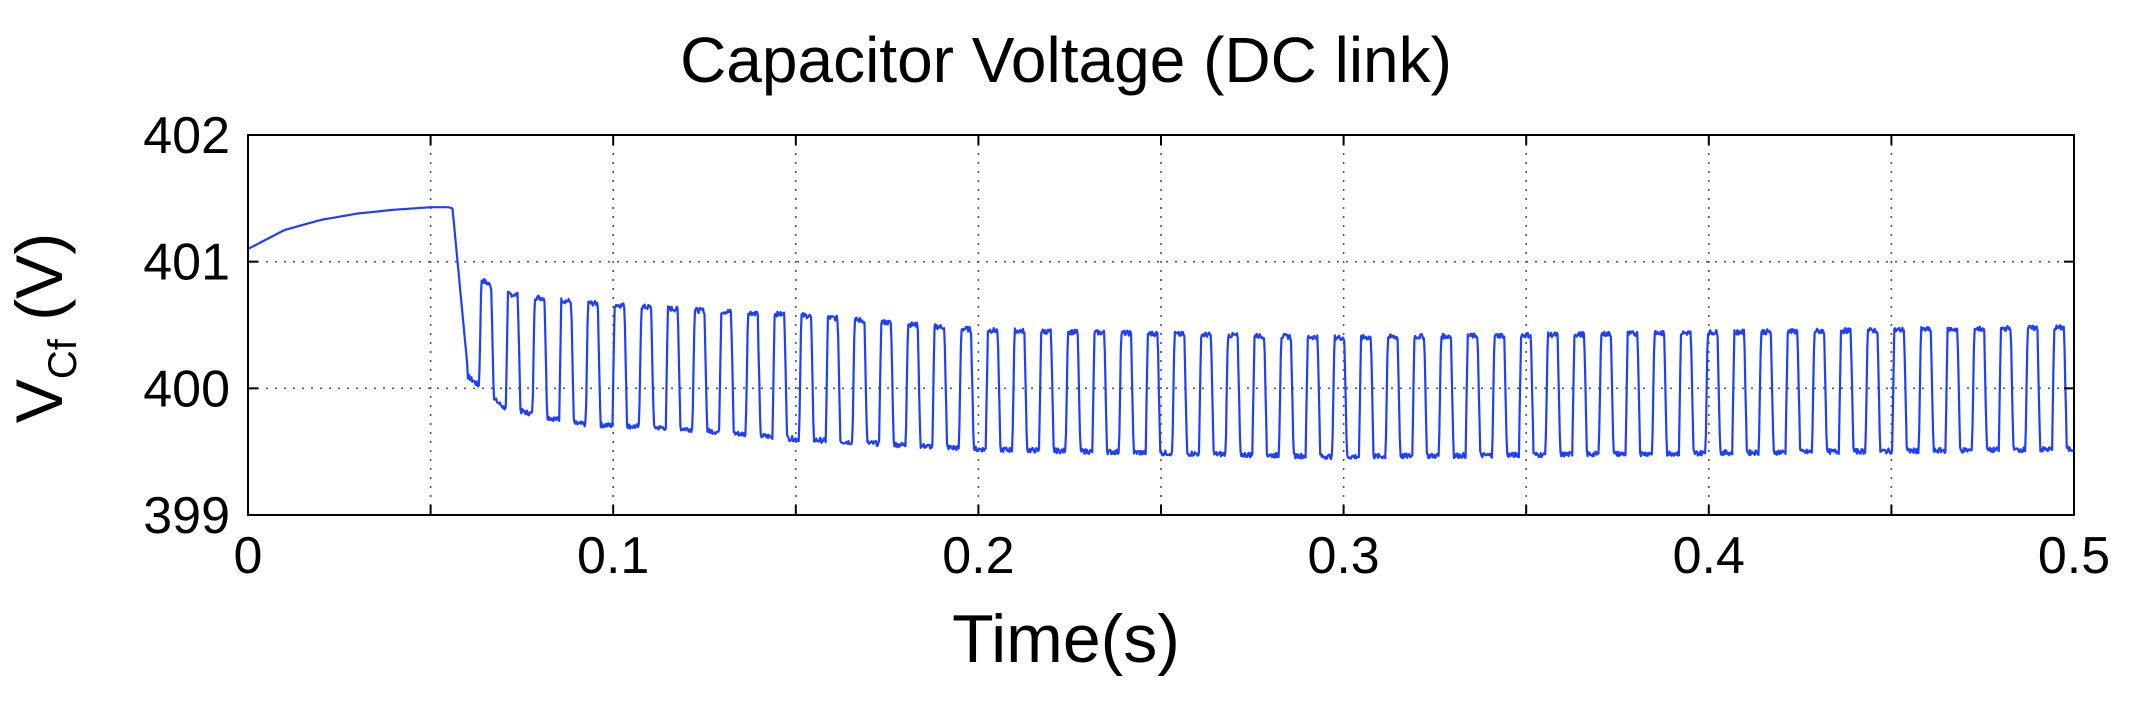 This screenshot has height=709, width=2134. Describe the element at coordinates (186, 263) in the screenshot. I see `y-tick-label: 401` at that location.